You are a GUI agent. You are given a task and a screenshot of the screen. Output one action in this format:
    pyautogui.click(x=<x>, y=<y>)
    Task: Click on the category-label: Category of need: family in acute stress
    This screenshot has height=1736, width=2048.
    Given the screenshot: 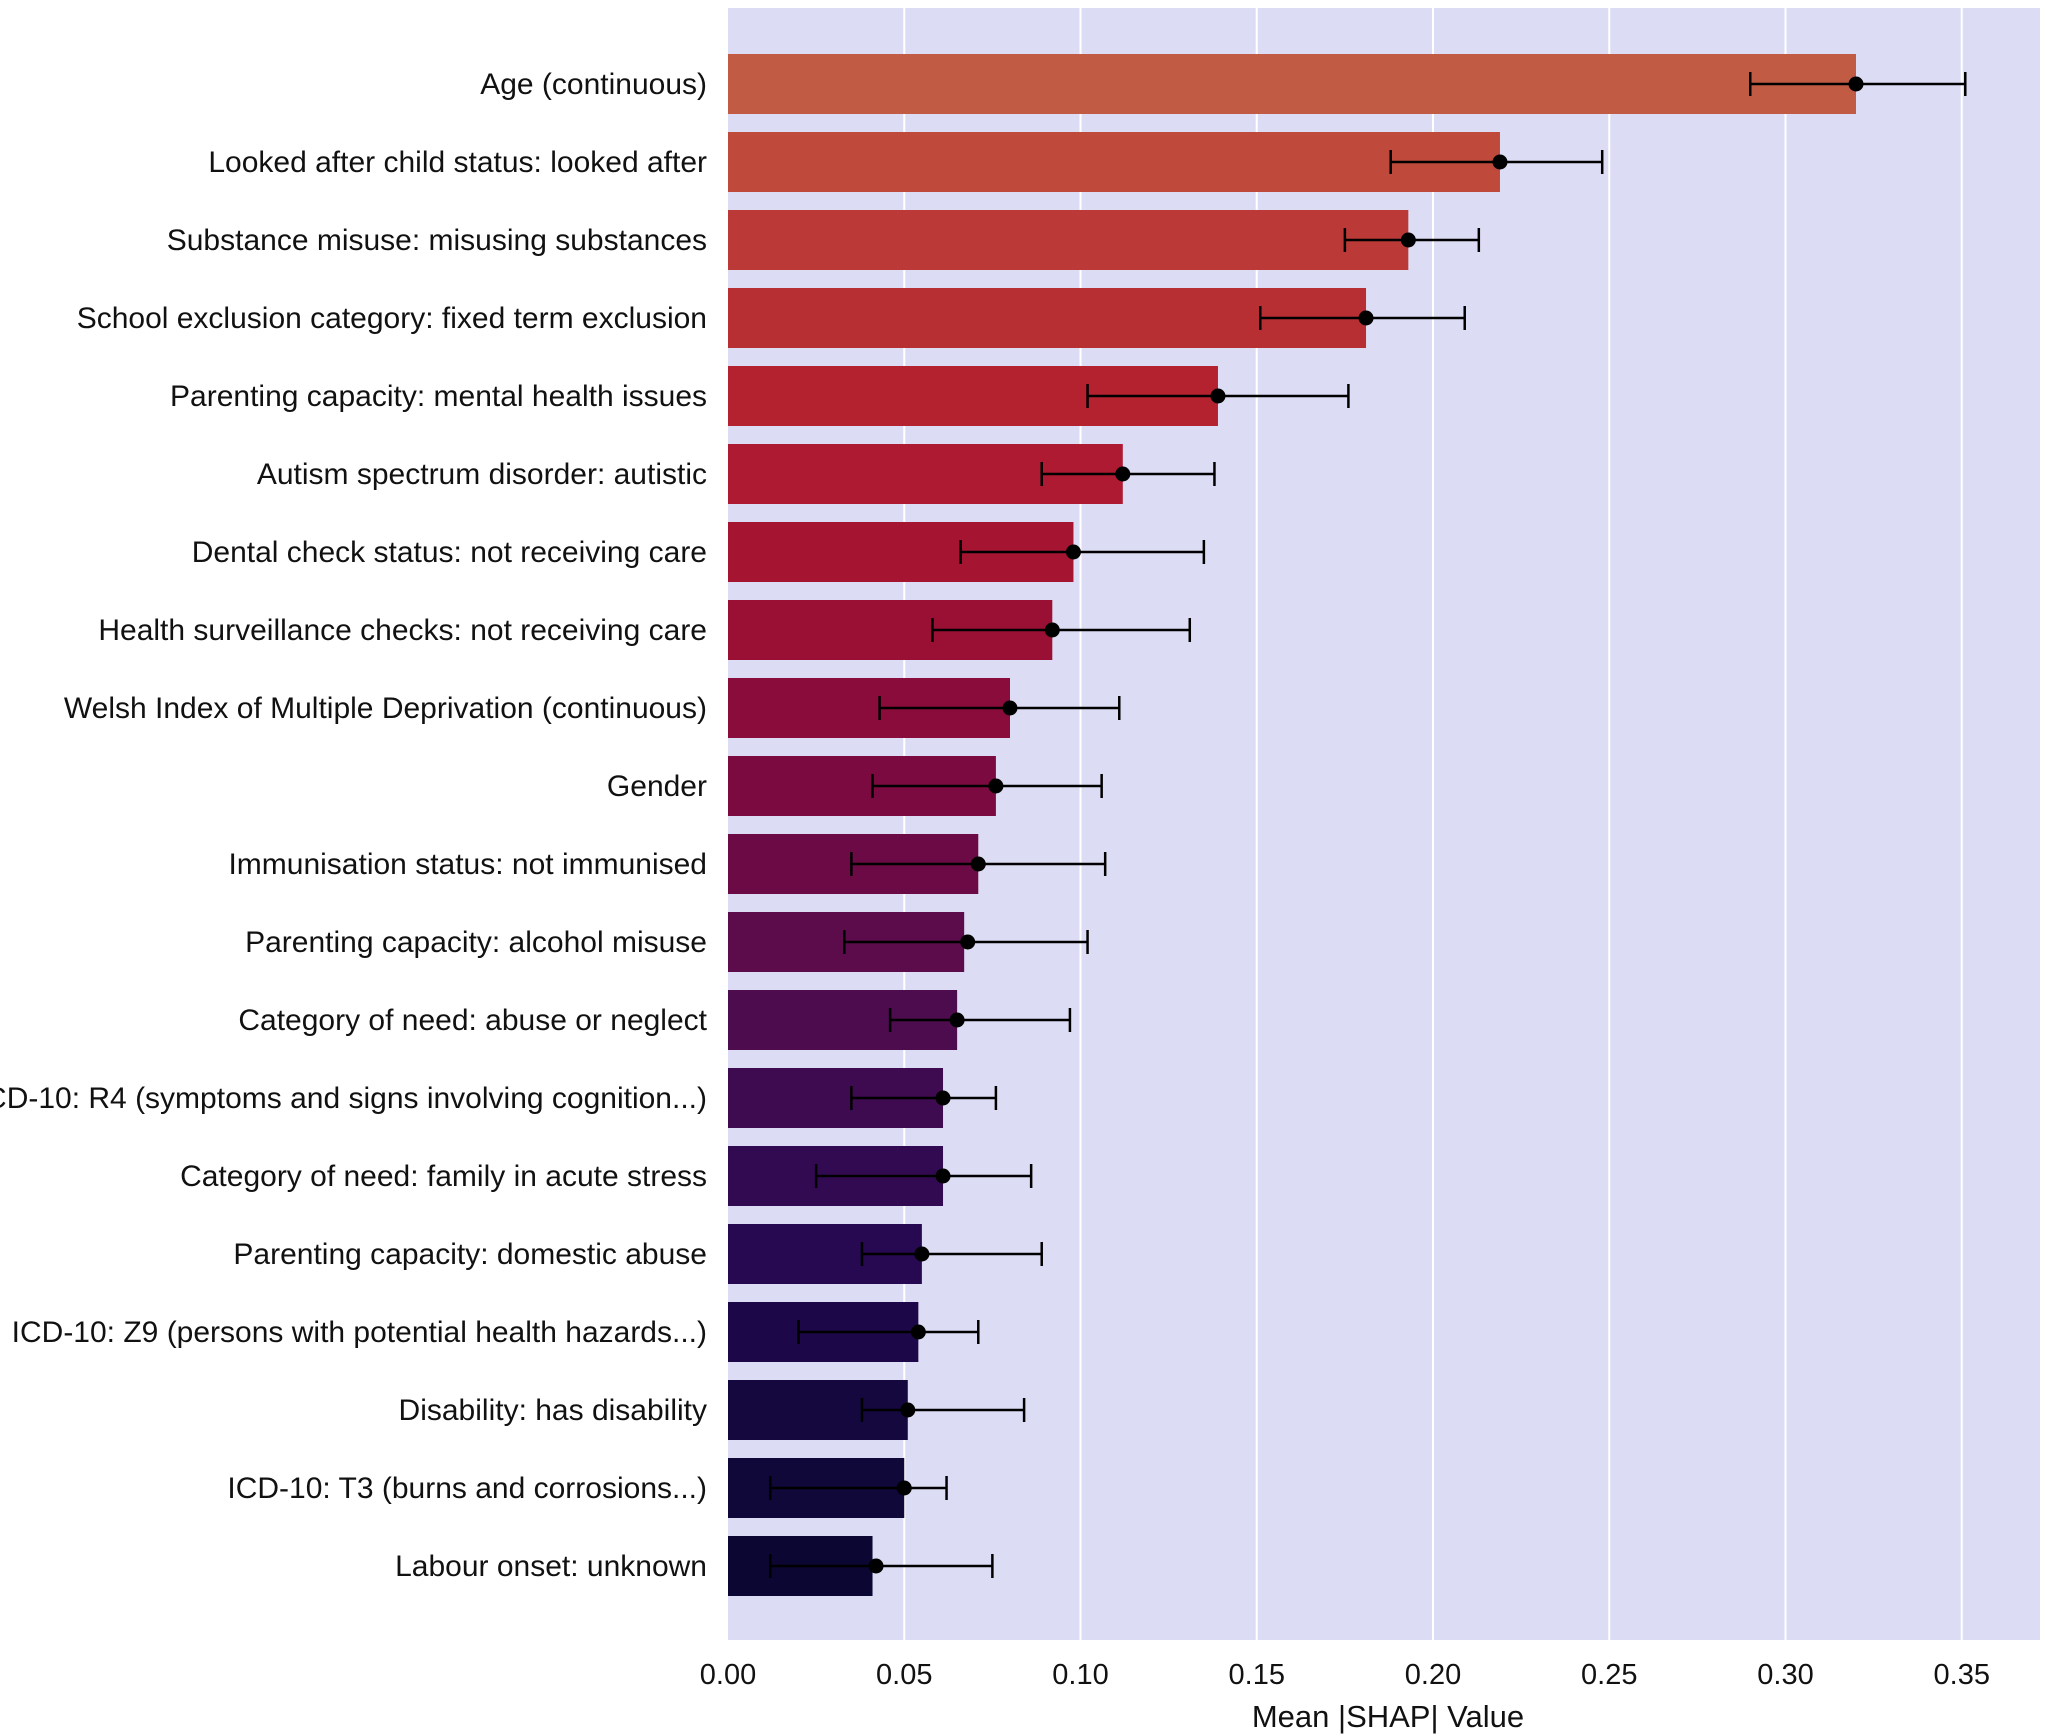 What is the action you would take?
    pyautogui.click(x=443, y=1176)
    